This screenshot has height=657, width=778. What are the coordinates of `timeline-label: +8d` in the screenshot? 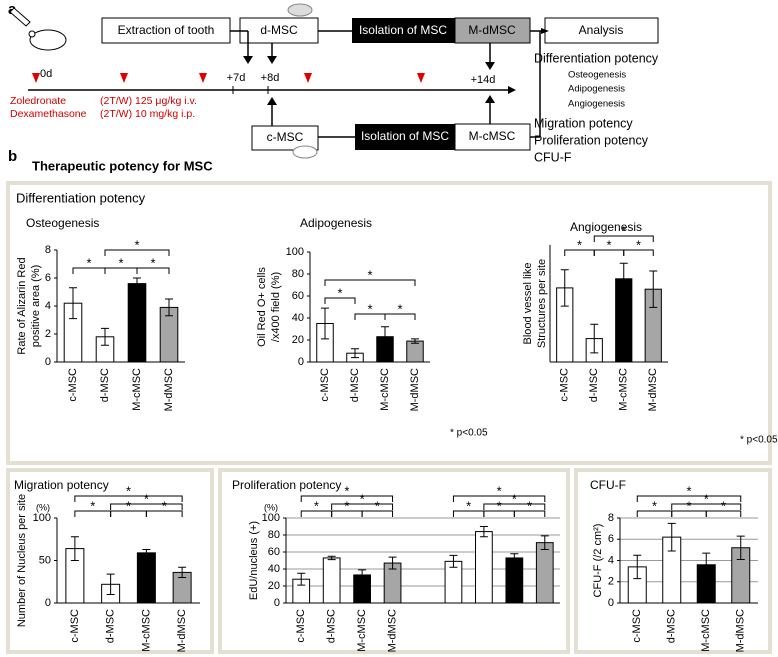 It's located at (270, 78).